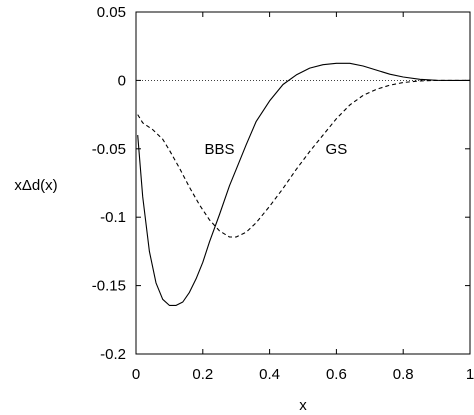 This screenshot has width=474, height=415. I want to click on x-tick-label: 1, so click(470, 374).